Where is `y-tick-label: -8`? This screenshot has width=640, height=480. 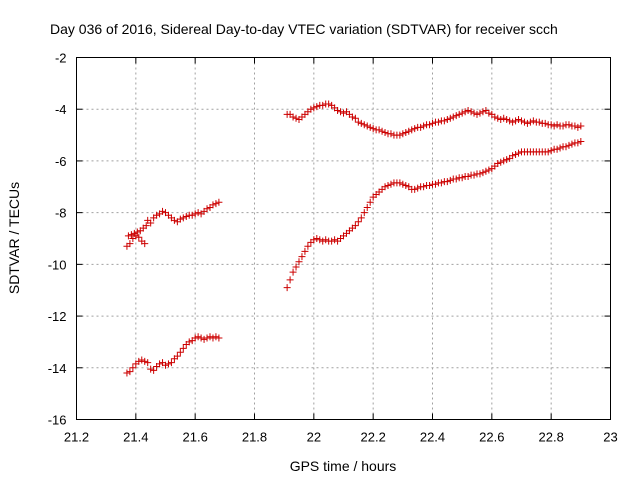
y-tick-label: -8 is located at coordinates (61, 213).